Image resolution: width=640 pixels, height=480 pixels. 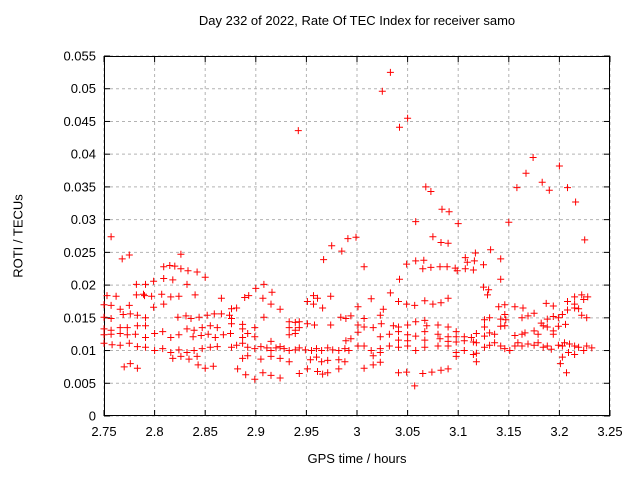 I want to click on svg-text: 0.025, so click(x=79, y=252).